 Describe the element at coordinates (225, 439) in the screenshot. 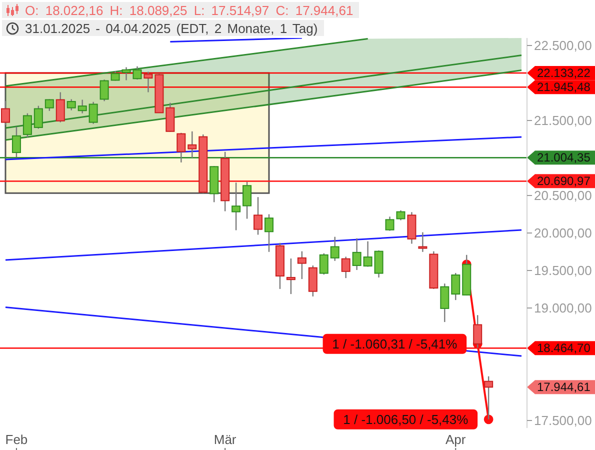

I see `x-tick-label: Mär` at that location.